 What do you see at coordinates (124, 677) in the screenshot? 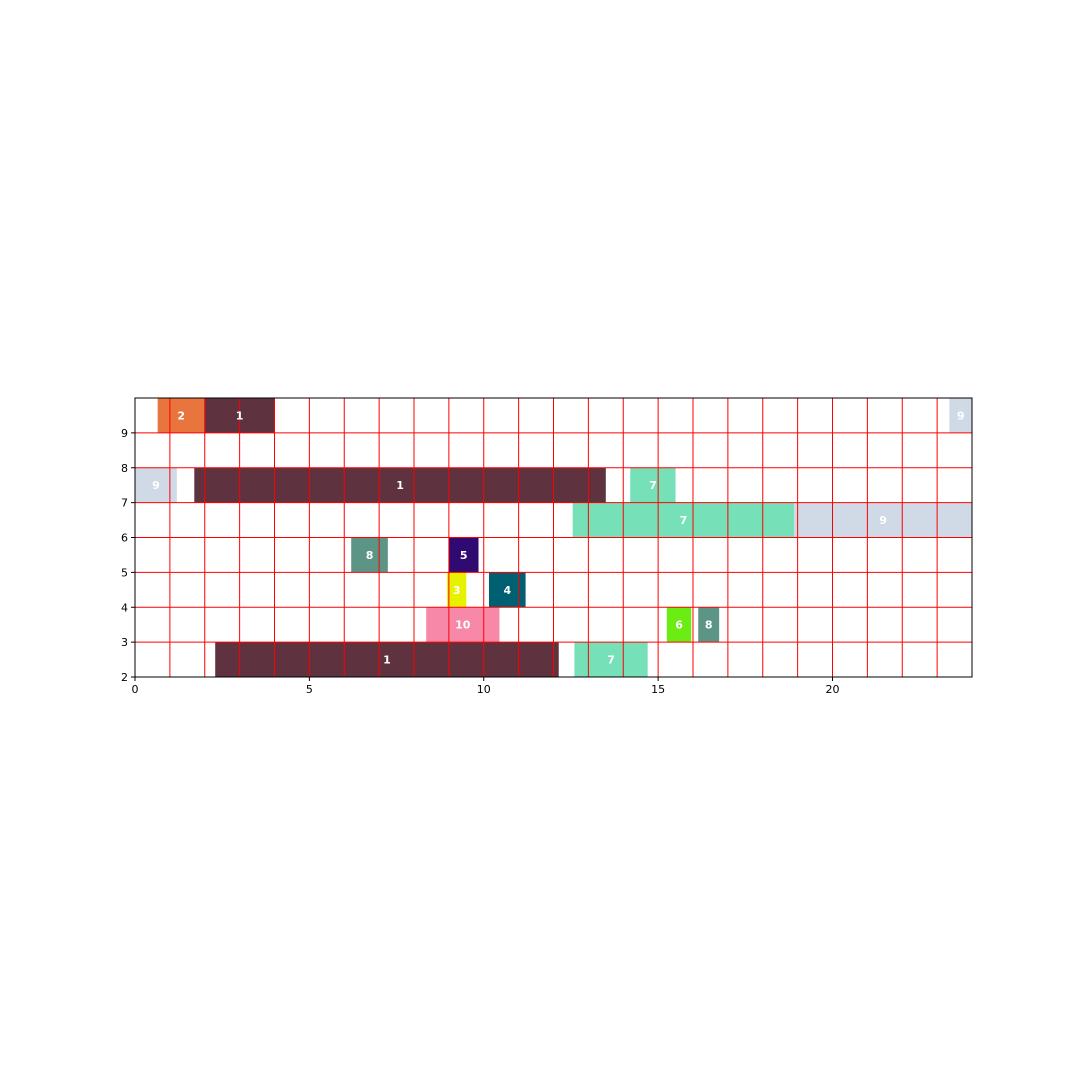
I see `y-tick-label-2: 2` at bounding box center [124, 677].